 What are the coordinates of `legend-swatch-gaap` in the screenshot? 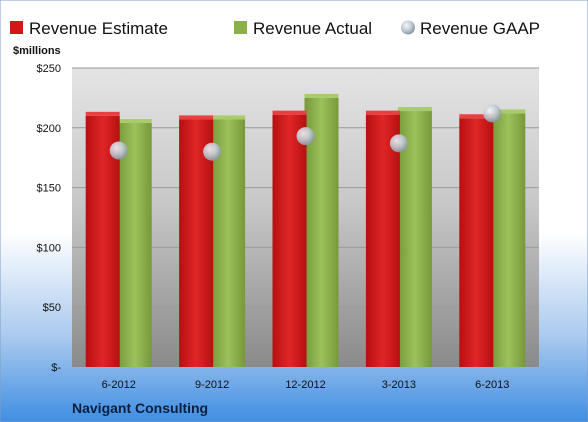 It's located at (408, 27).